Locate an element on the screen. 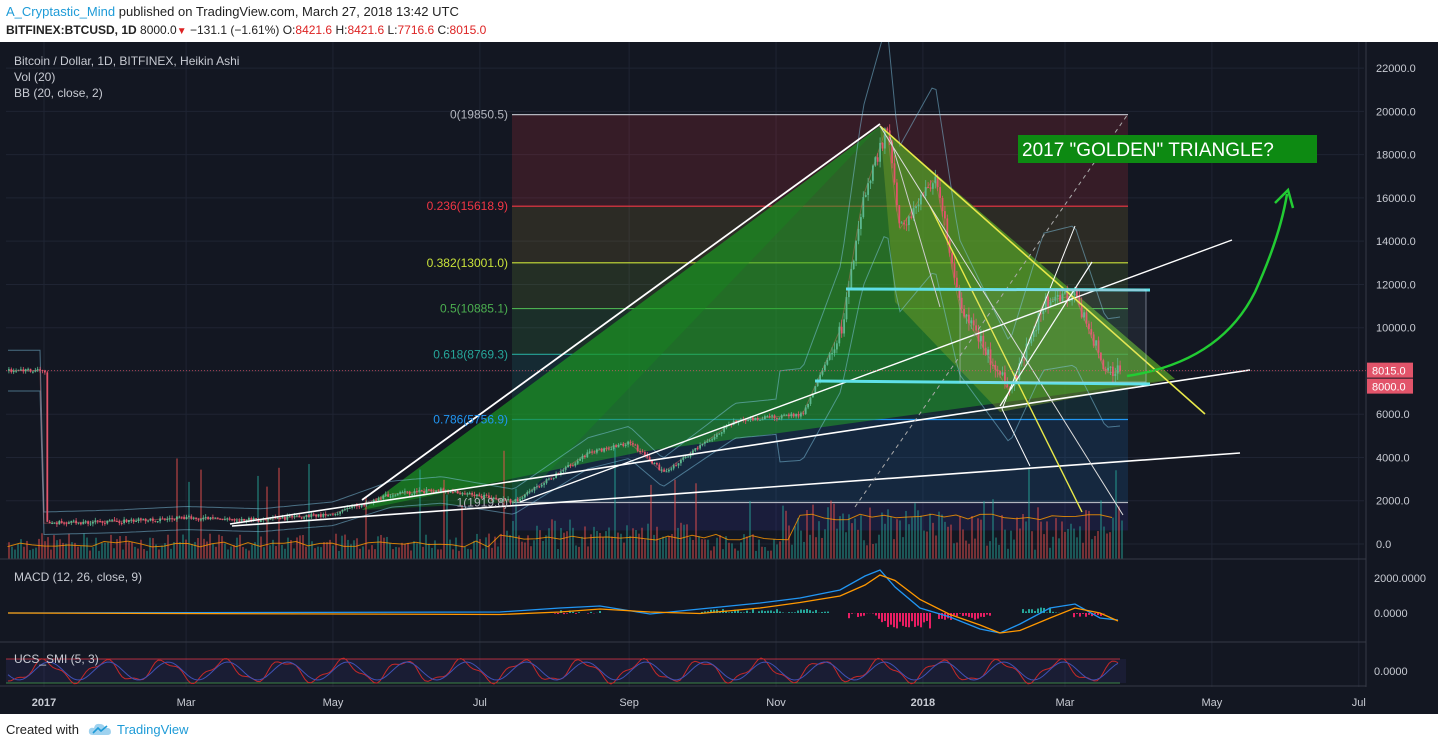 The width and height of the screenshot is (1438, 747). trendline-fan-white is located at coordinates (1001, 320).